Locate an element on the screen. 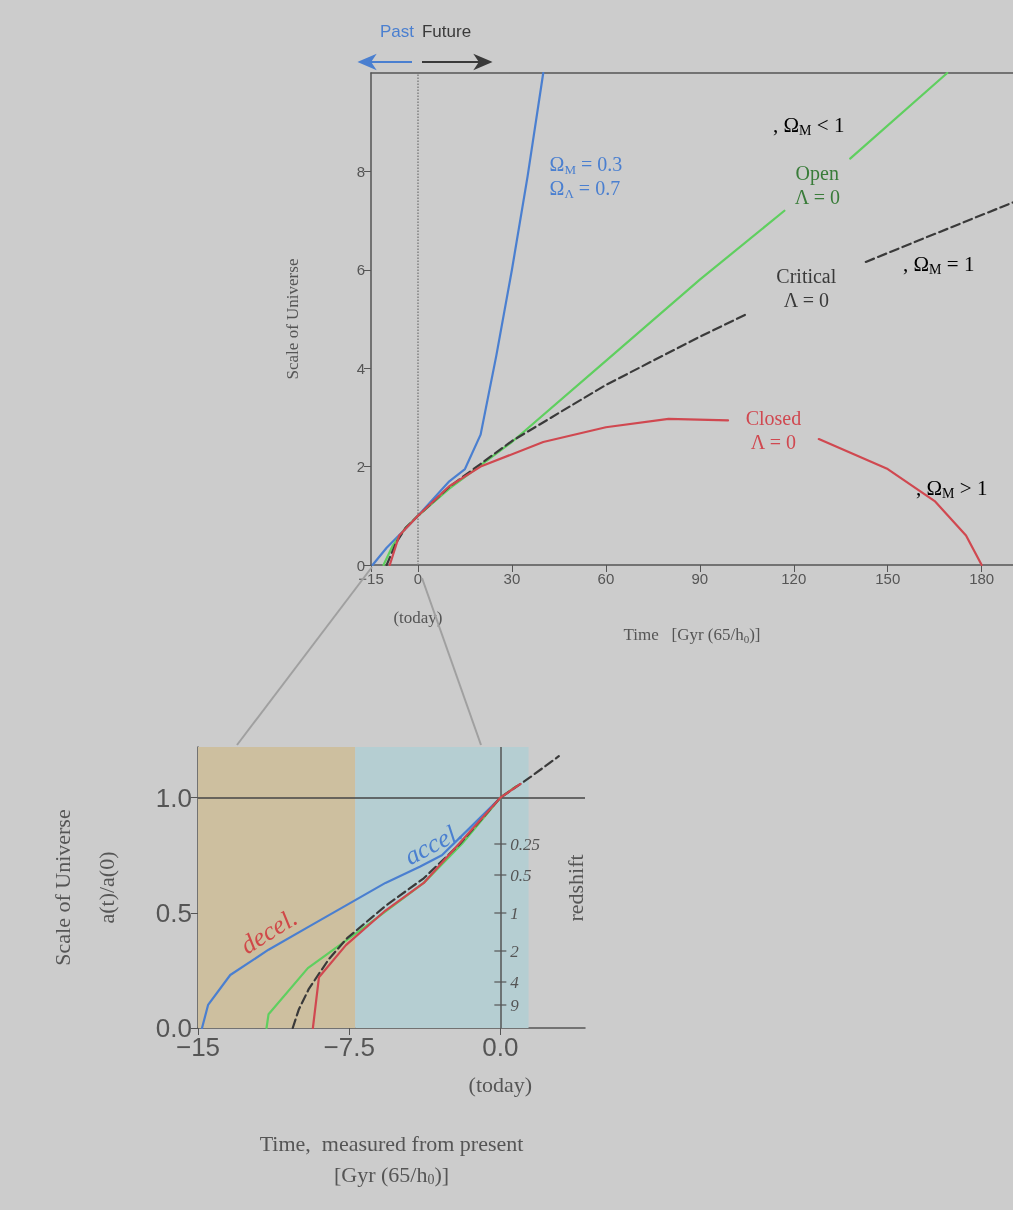  x-tick-label: 60 is located at coordinates (606, 578).